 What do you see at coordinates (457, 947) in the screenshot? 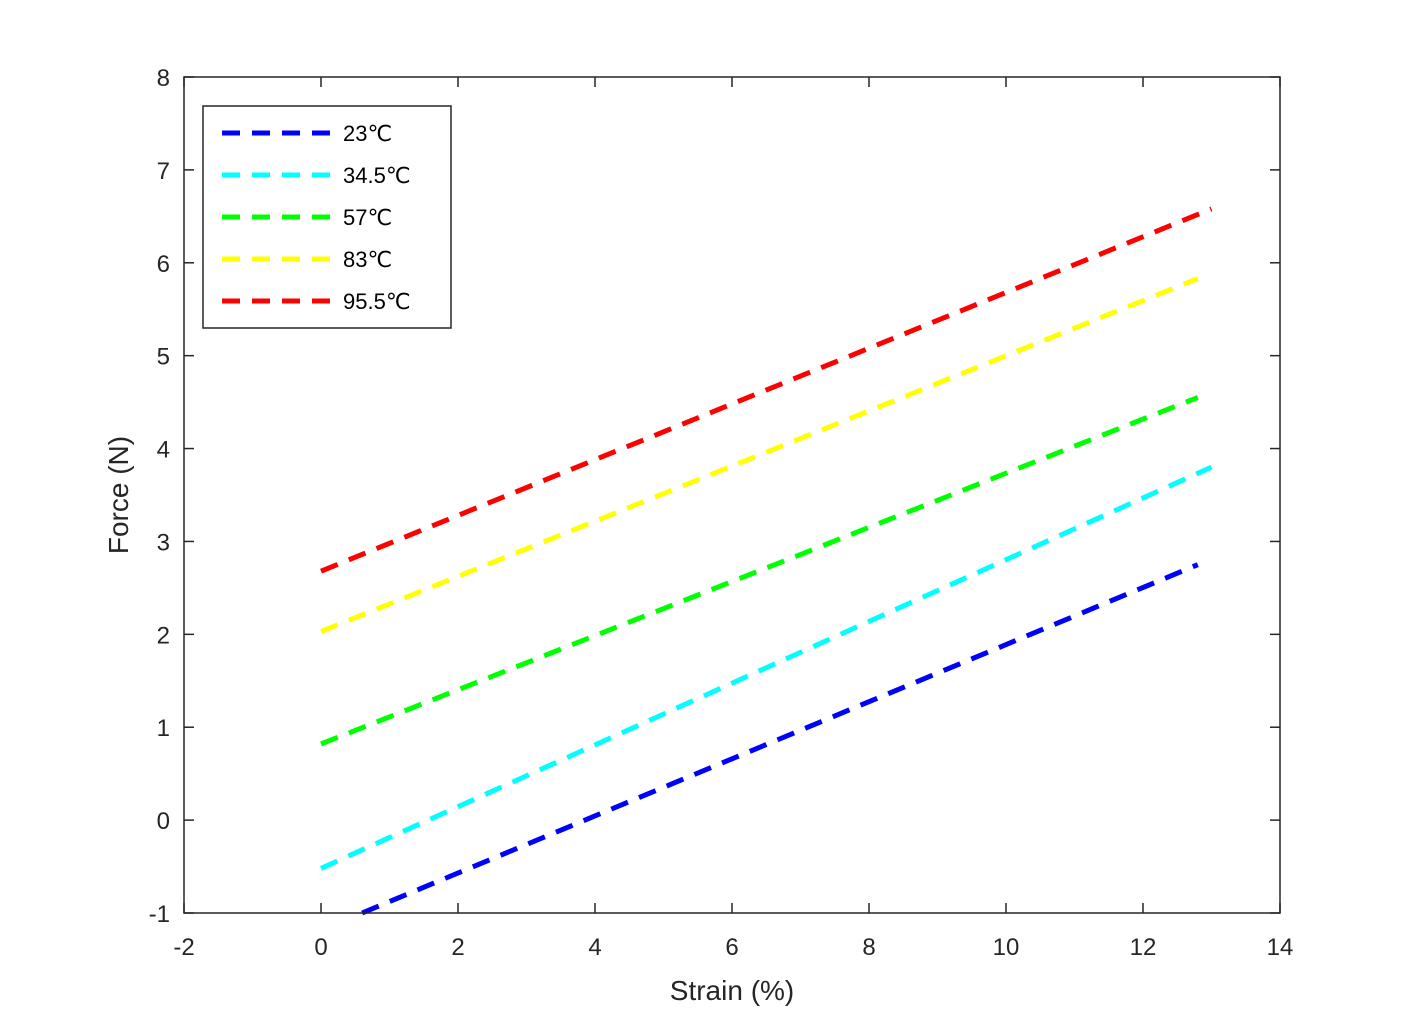
I see `x-tick-label: 2` at bounding box center [457, 947].